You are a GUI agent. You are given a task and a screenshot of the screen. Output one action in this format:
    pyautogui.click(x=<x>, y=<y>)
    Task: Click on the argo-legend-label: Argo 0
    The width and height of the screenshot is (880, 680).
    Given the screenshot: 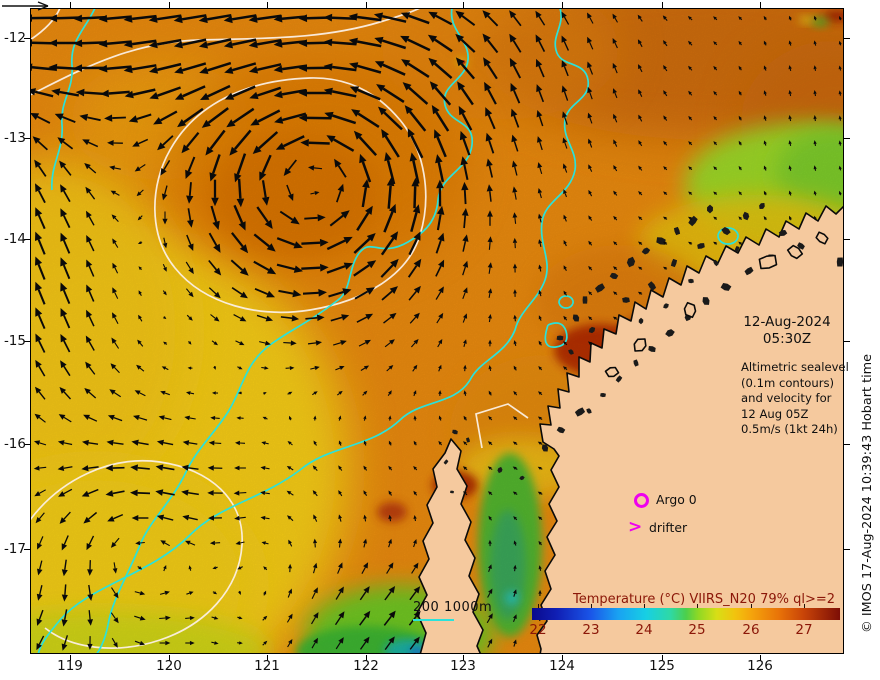 What is the action you would take?
    pyautogui.click(x=676, y=499)
    